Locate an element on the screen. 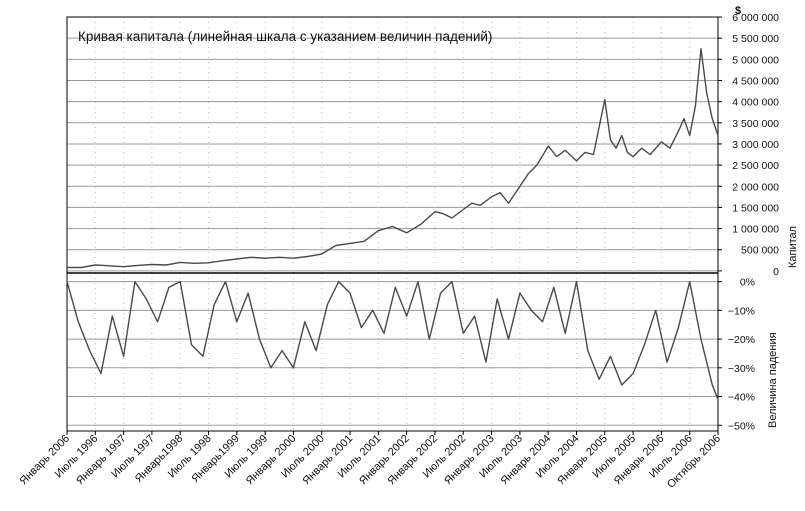  top-y-tick-label: 5 000 000 is located at coordinates (755, 60).